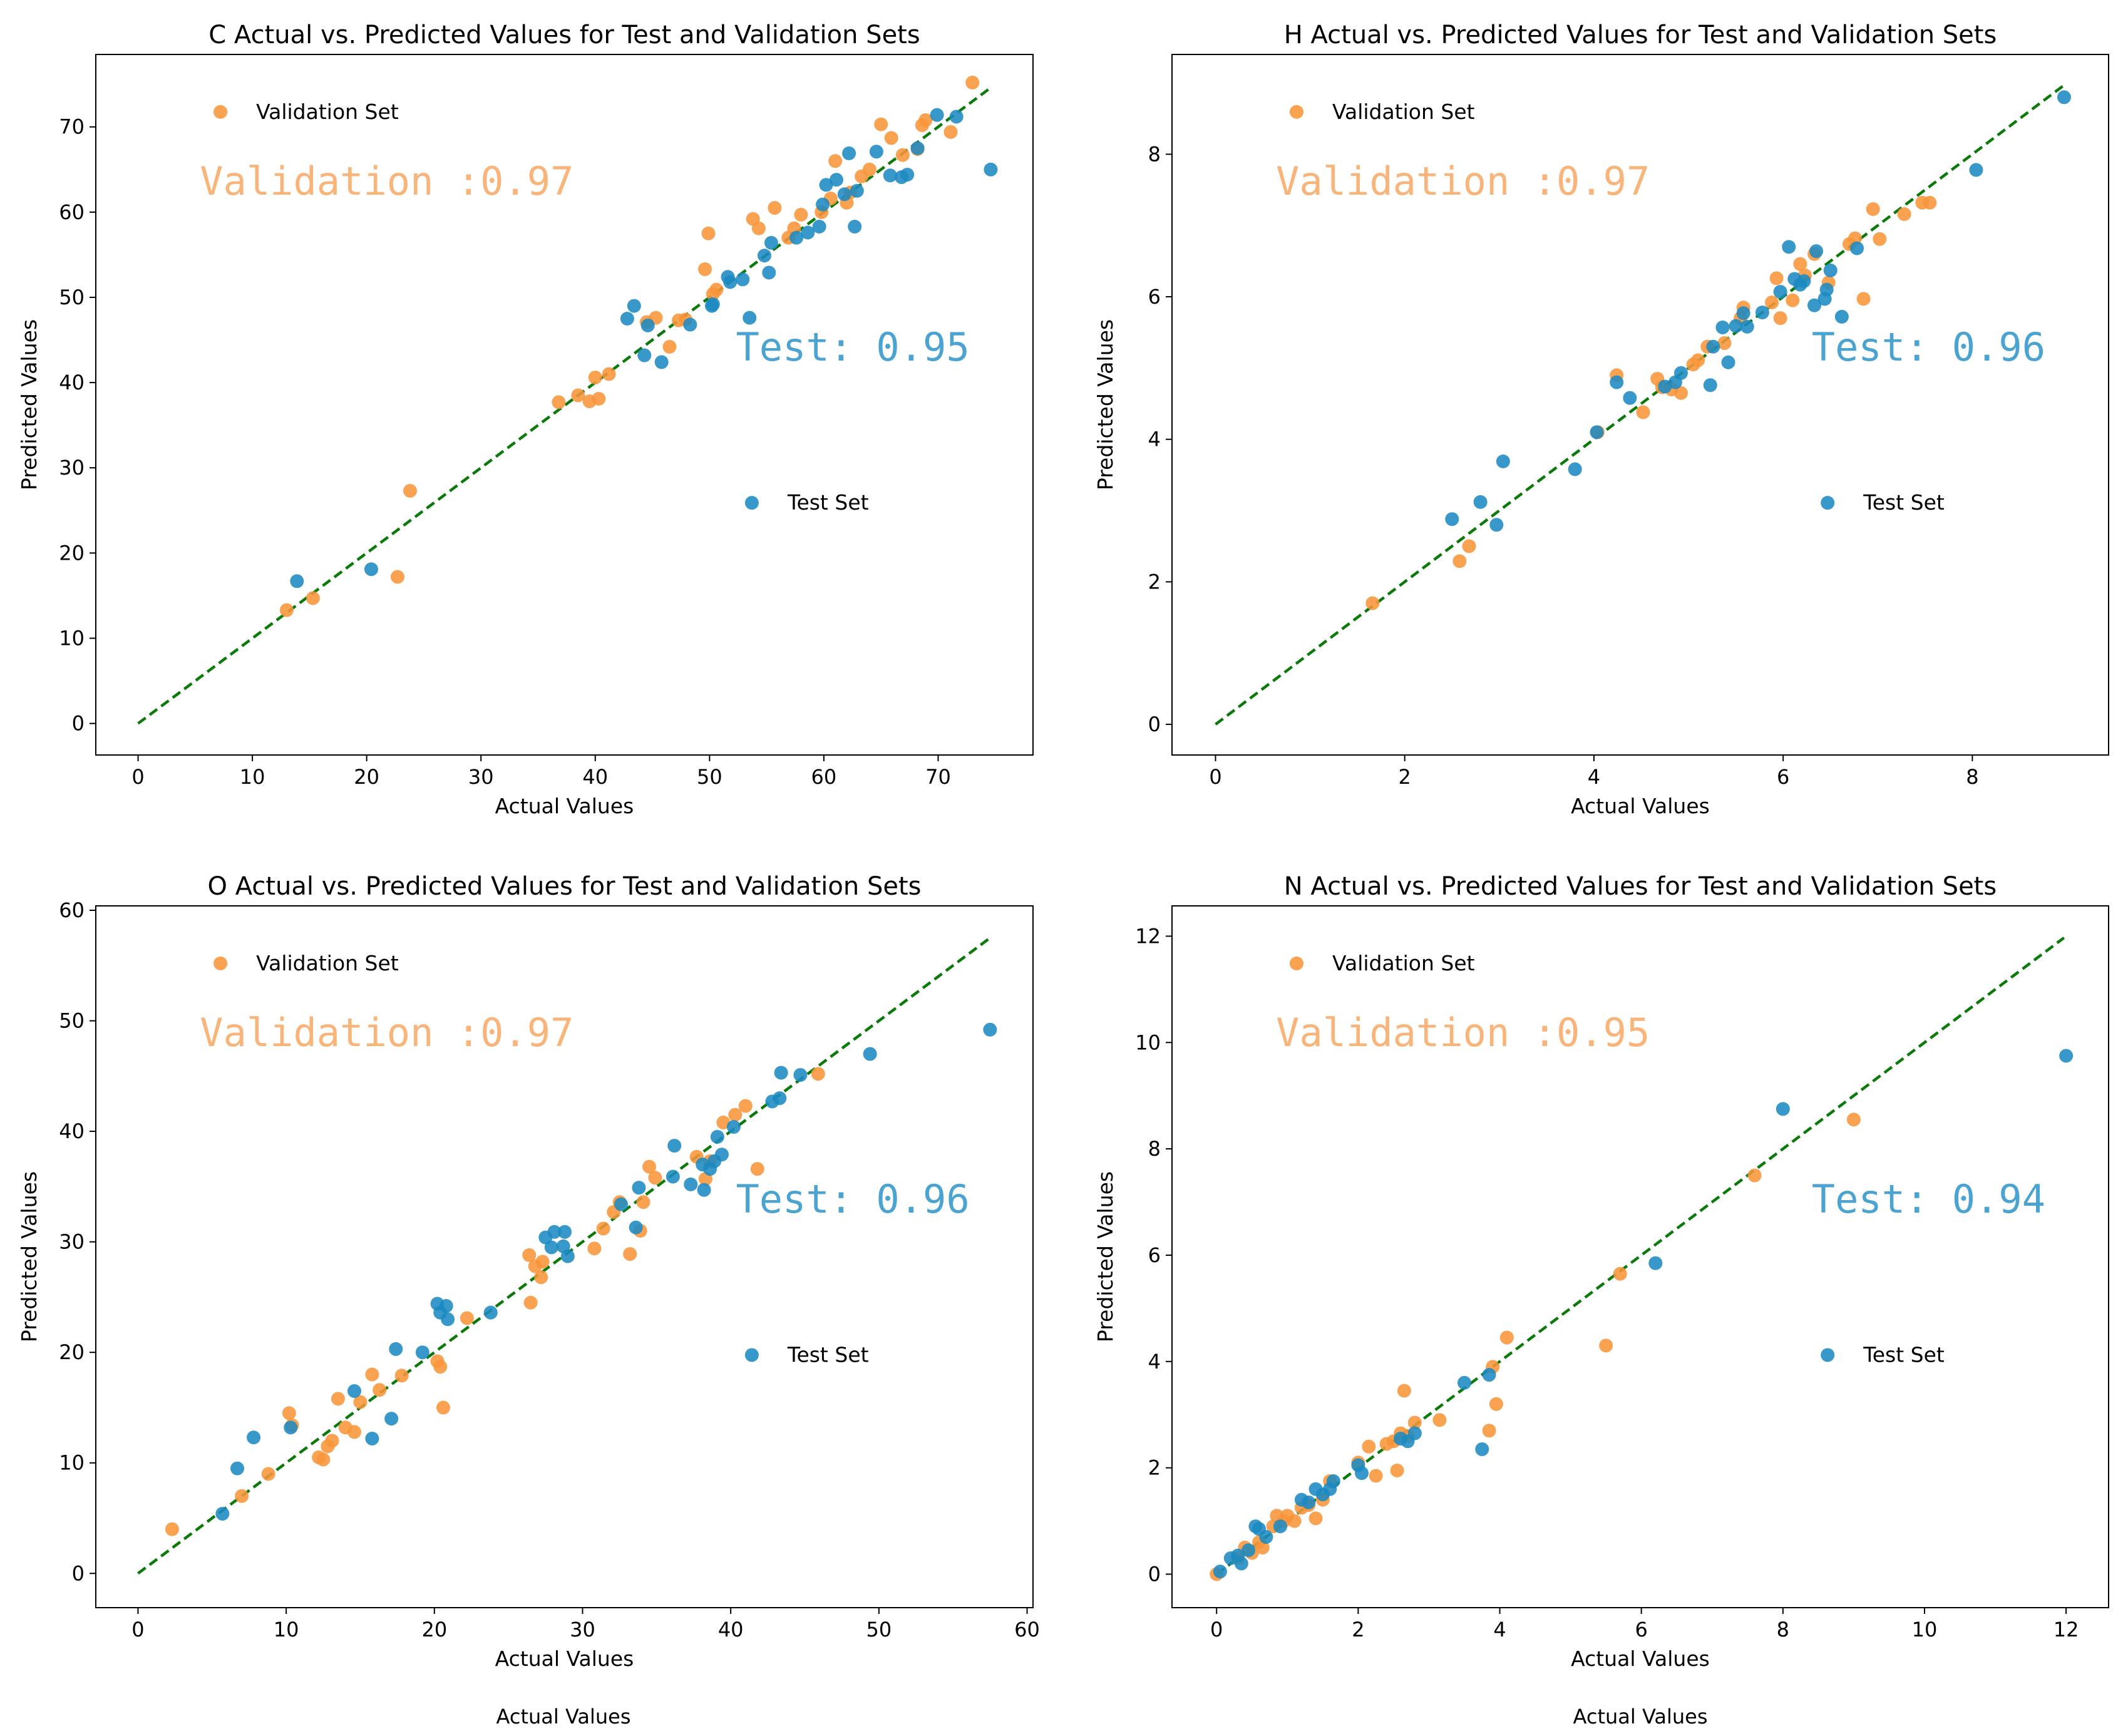  I want to click on legend-validation-label-c: Validation Set, so click(327, 112).